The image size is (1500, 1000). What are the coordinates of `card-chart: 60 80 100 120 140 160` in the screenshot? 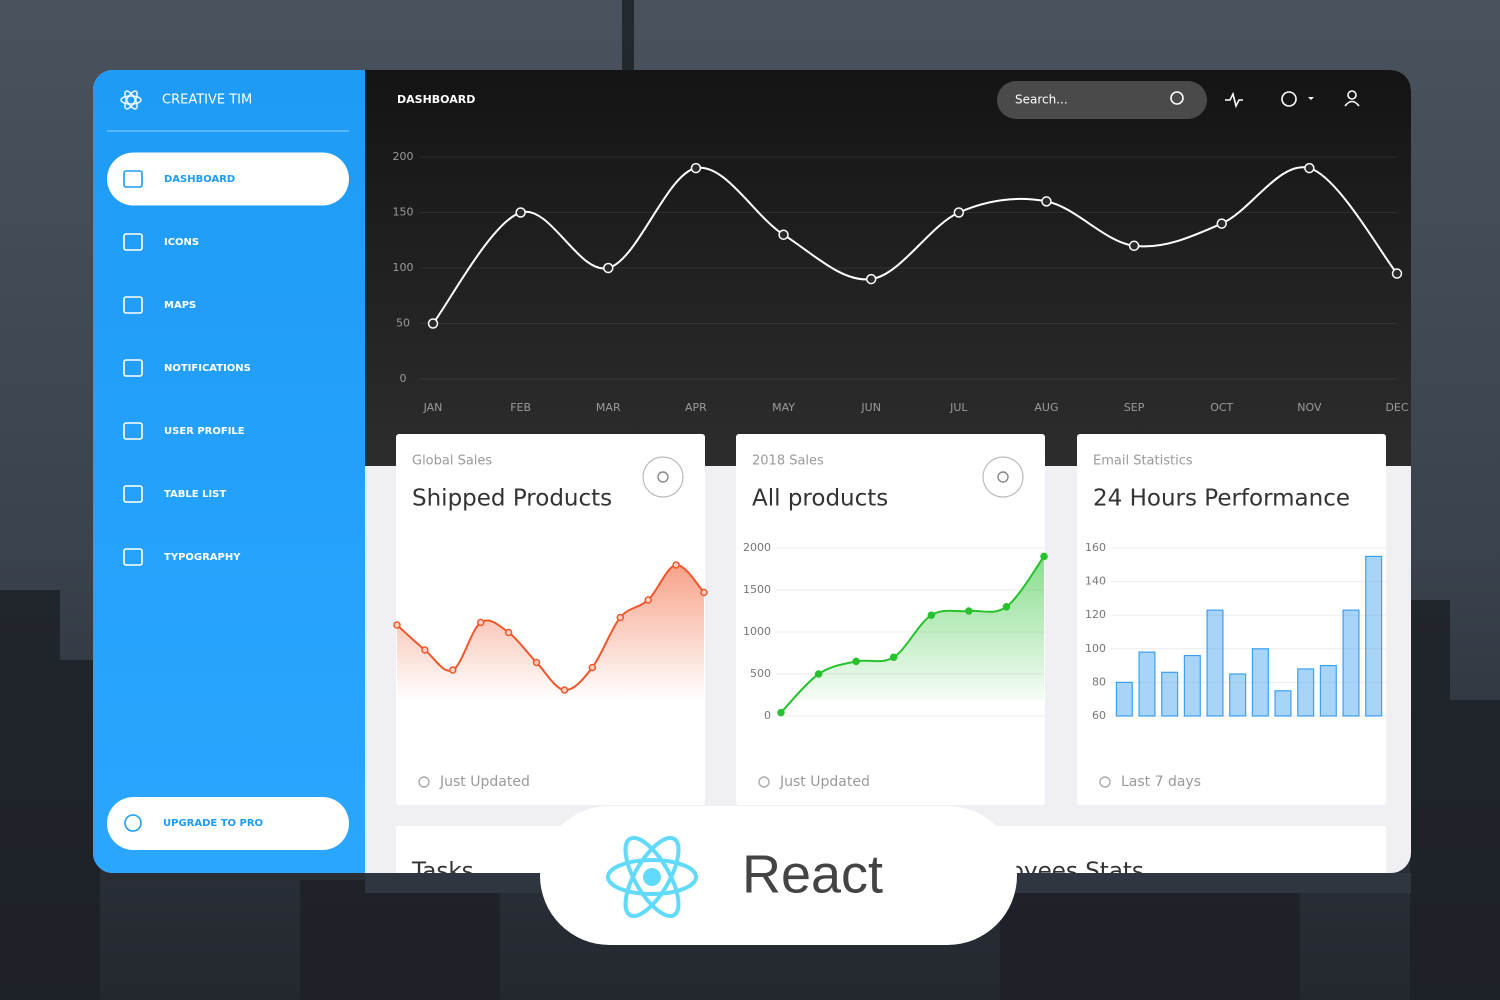 It's located at (1235, 631).